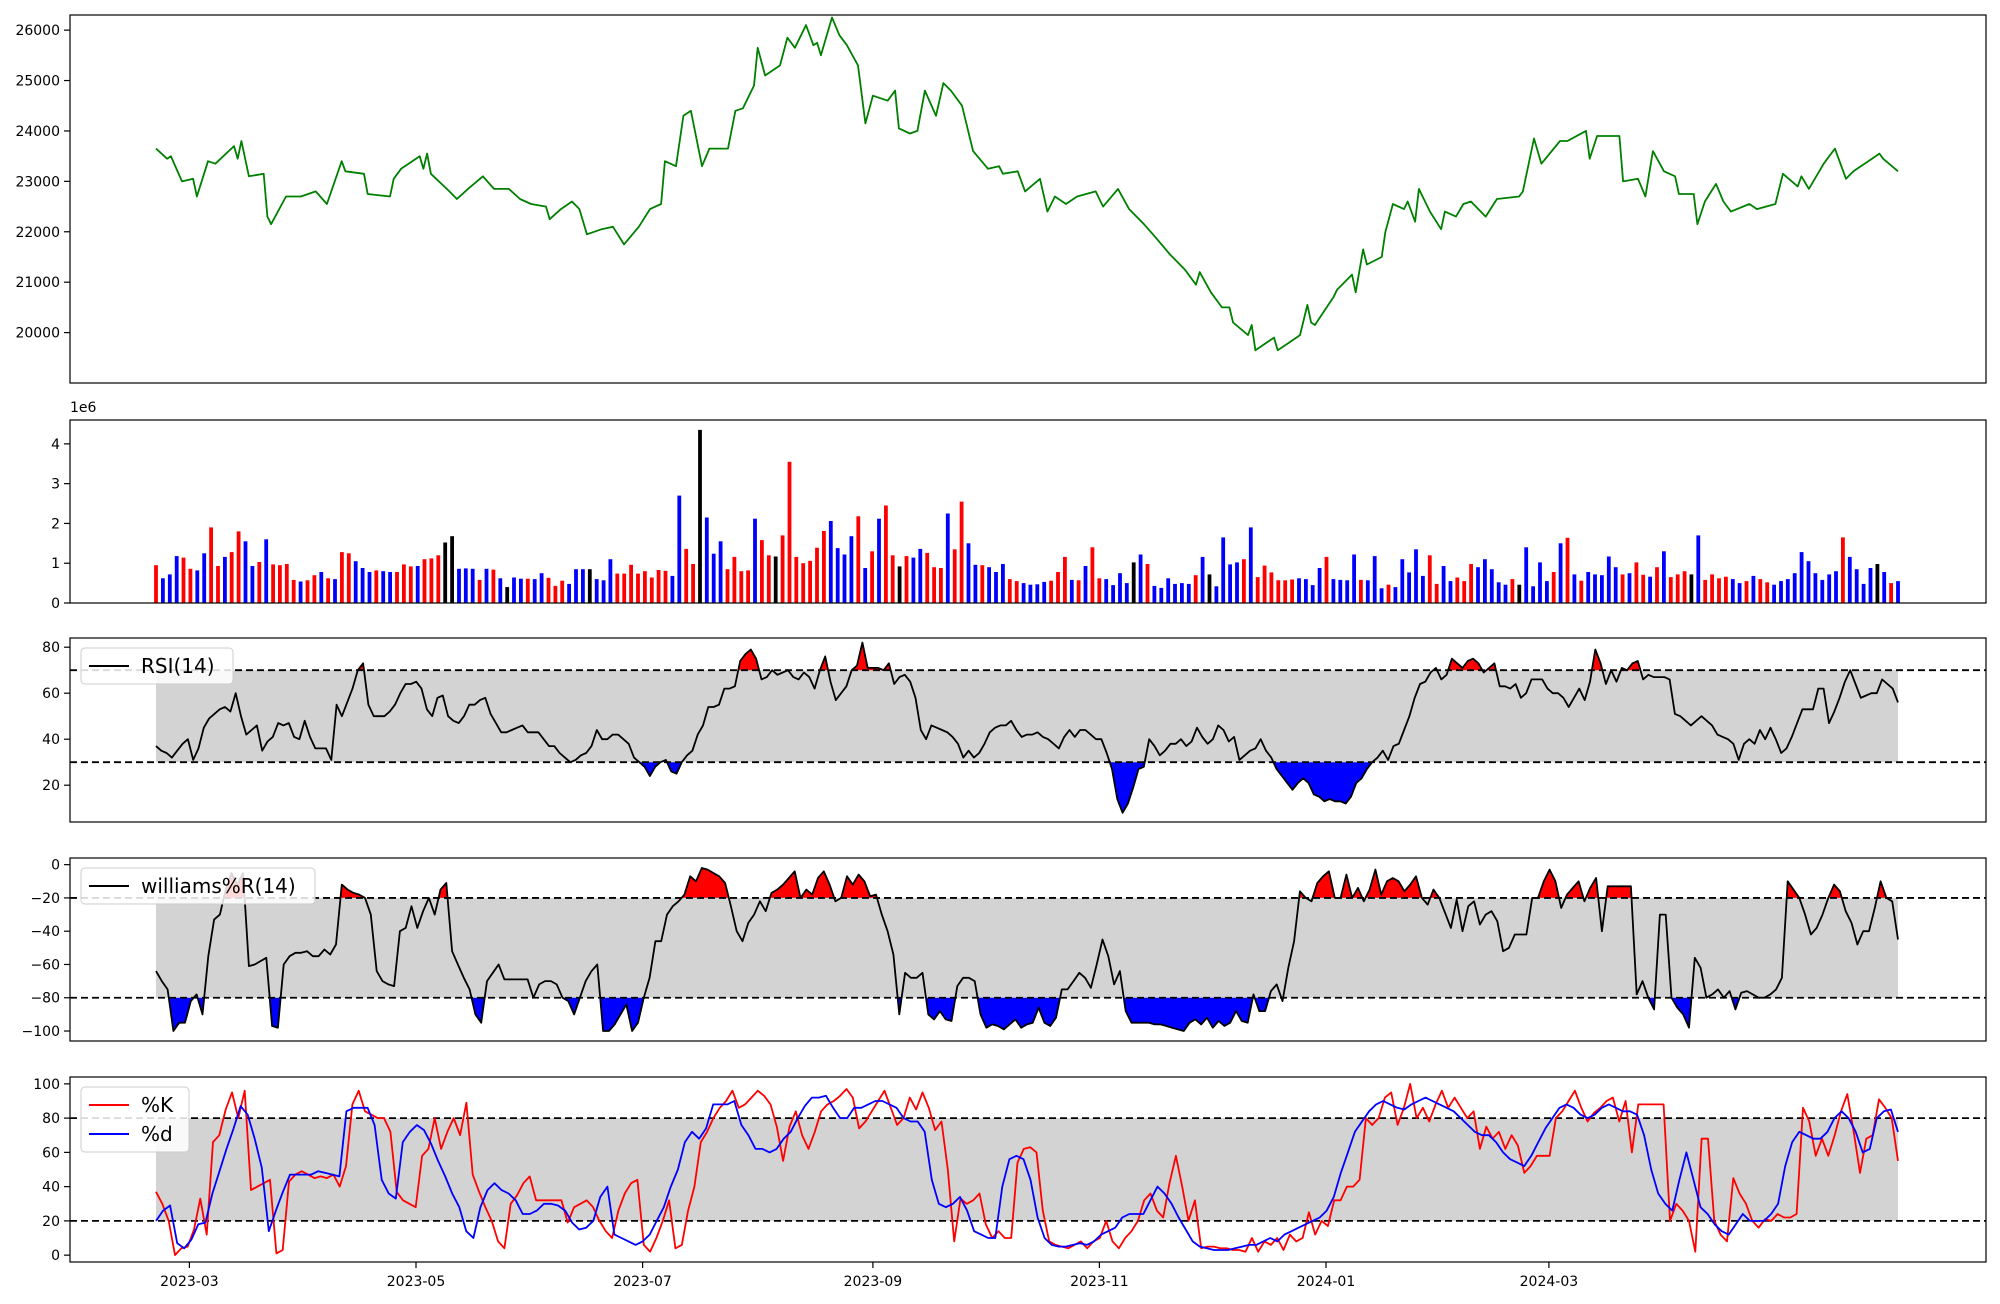 This screenshot has height=1304, width=2000. Describe the element at coordinates (1027, 947) in the screenshot. I see `threshold-band` at that location.